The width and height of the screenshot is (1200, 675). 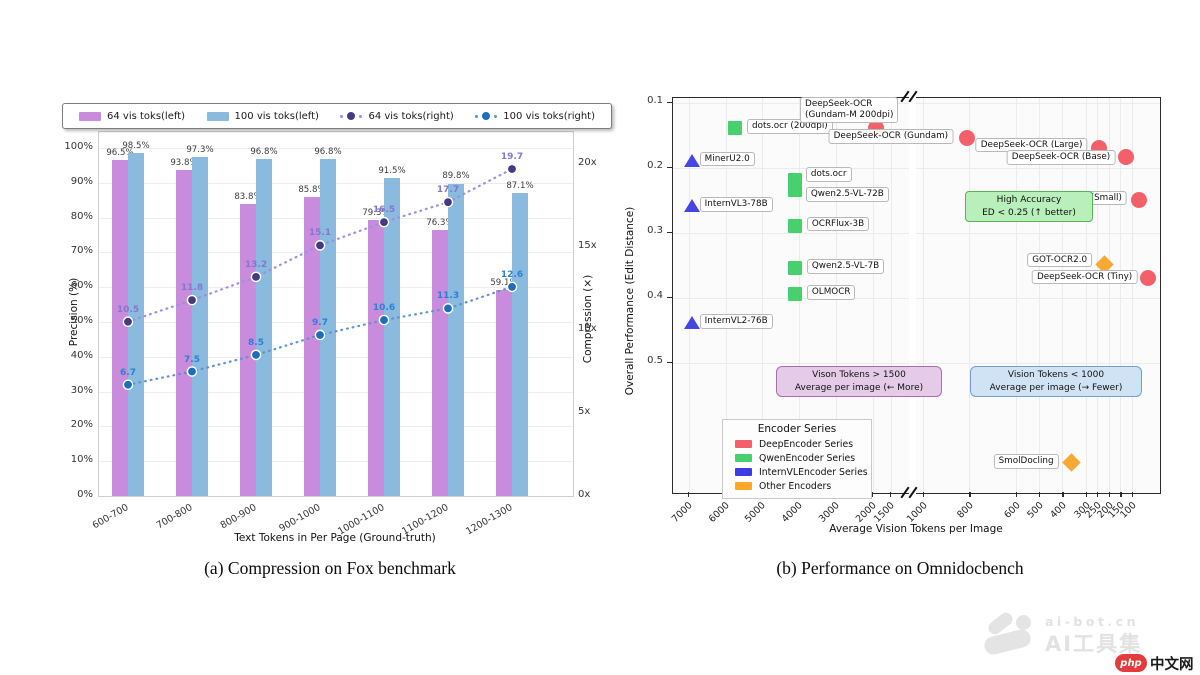 What do you see at coordinates (797, 458) in the screenshot?
I see `legend-entry: QwenEncoder Series` at bounding box center [797, 458].